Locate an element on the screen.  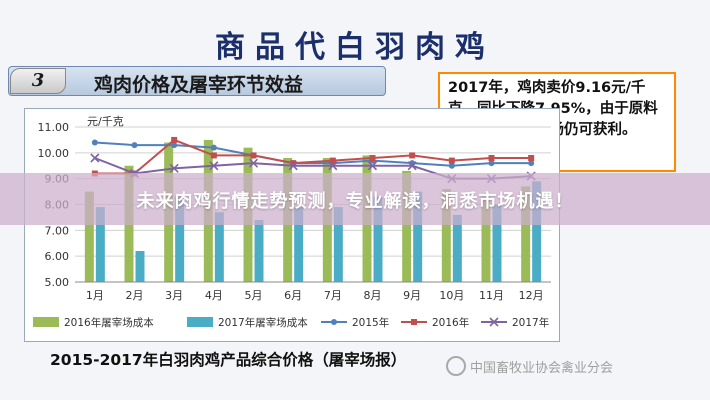
y-tick-label: 7.00 is located at coordinates (57, 230).